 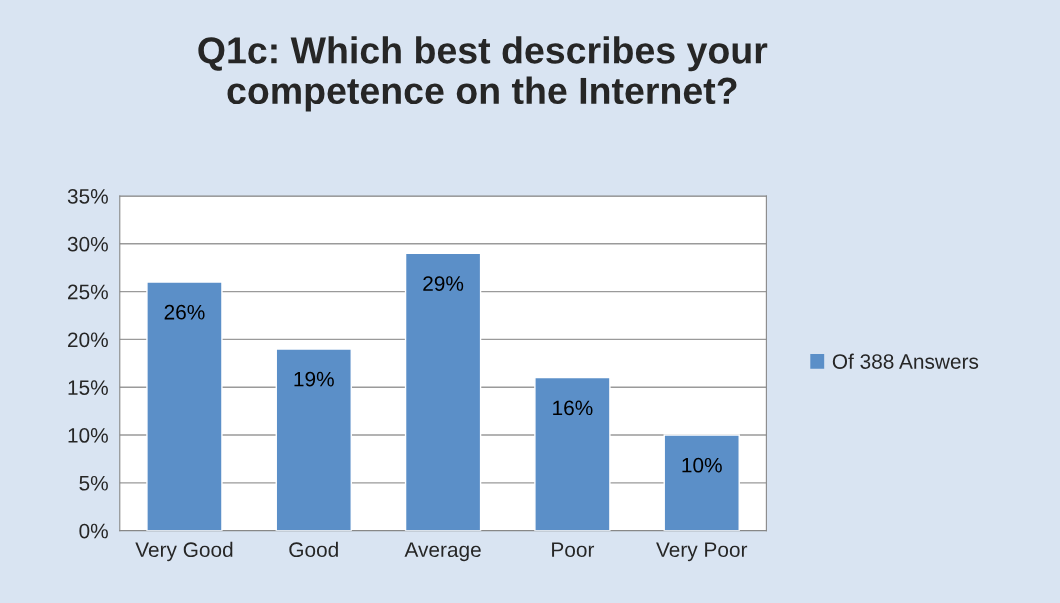 I want to click on data-label: 10%, so click(x=702, y=465).